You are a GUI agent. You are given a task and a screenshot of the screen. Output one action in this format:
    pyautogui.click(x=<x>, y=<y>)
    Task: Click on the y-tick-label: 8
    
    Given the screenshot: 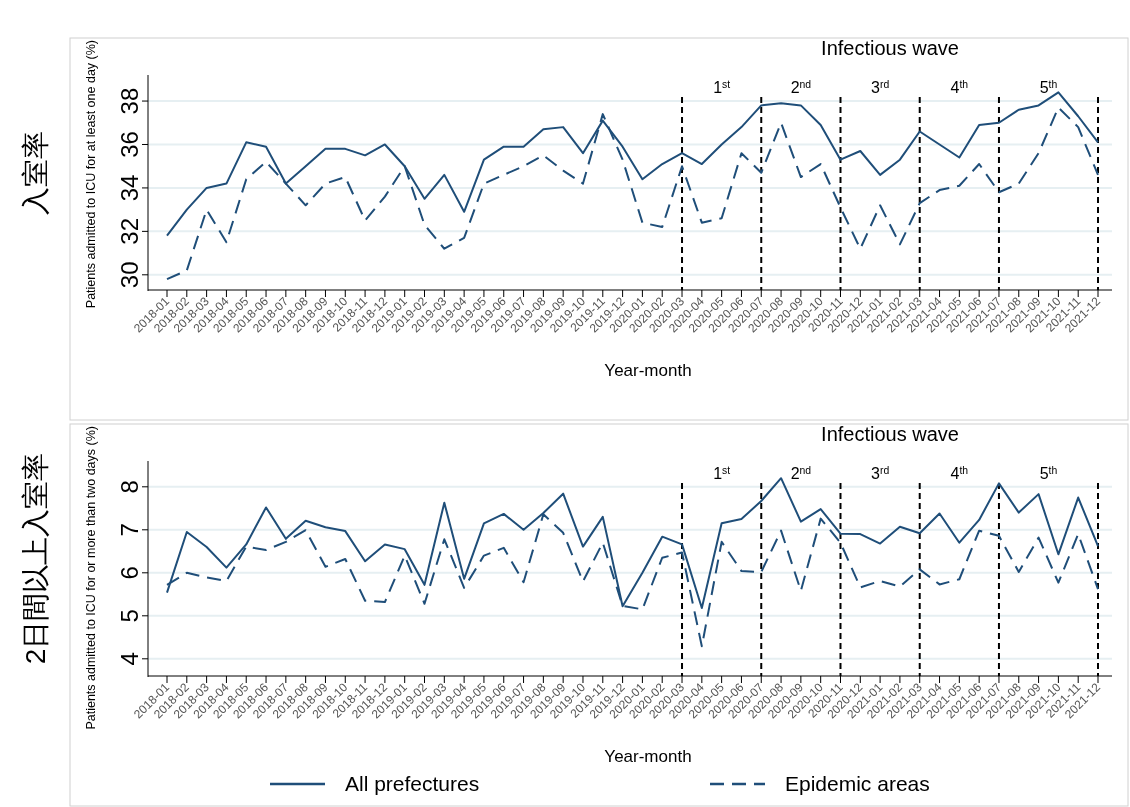 What is the action you would take?
    pyautogui.click(x=129, y=487)
    